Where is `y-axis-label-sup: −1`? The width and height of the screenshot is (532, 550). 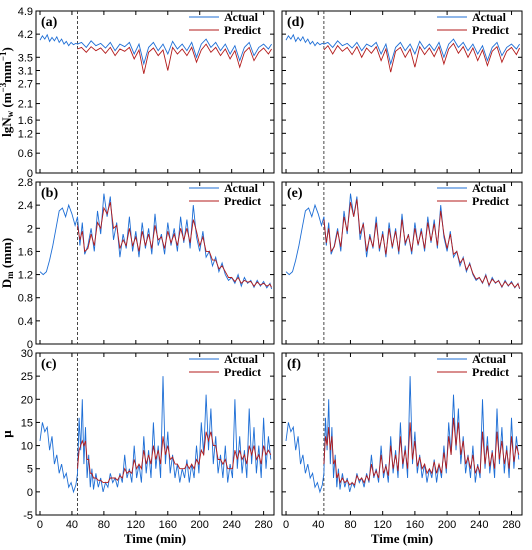 y-axis-label-sup: −1 is located at coordinates (4, 56).